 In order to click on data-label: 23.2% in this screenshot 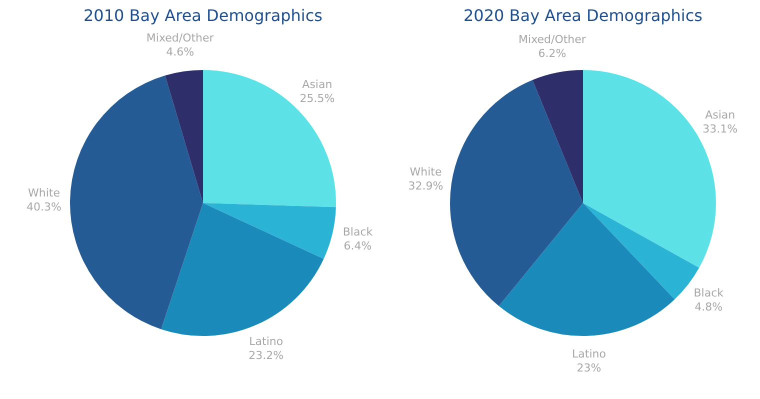, I will do `click(266, 355)`.